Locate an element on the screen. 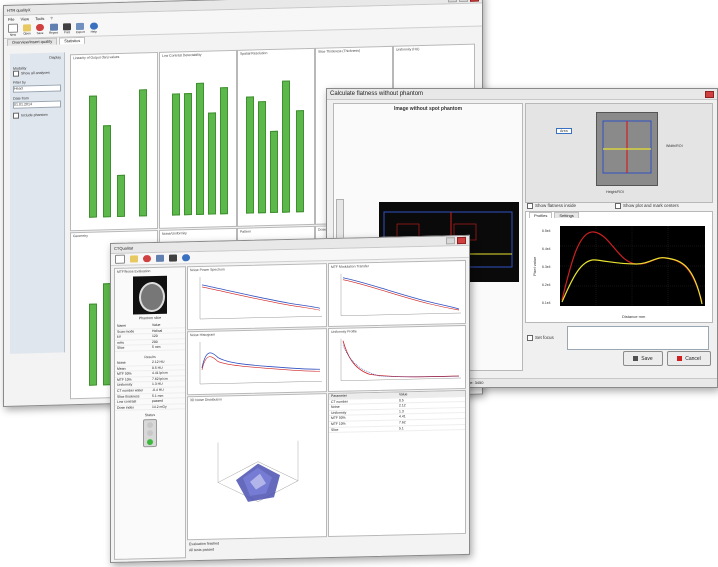 The width and height of the screenshot is (718, 567). roi-preview-panel: Area Width/ROI Height/ROI is located at coordinates (619, 153).